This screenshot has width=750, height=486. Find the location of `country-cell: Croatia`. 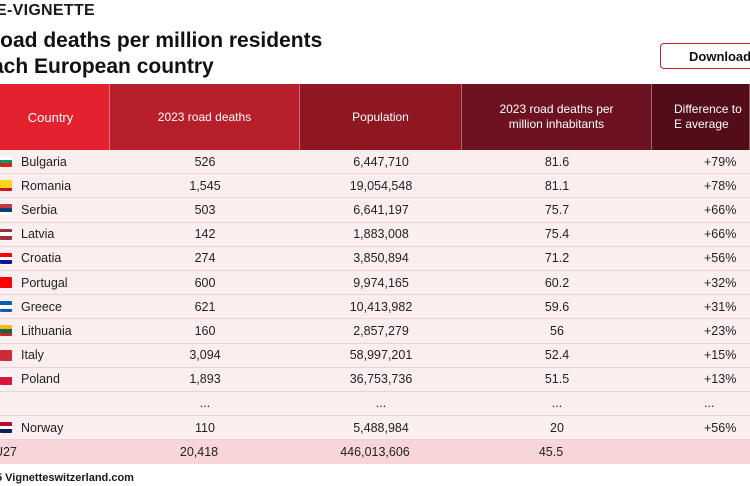

country-cell: Croatia is located at coordinates (55, 258).